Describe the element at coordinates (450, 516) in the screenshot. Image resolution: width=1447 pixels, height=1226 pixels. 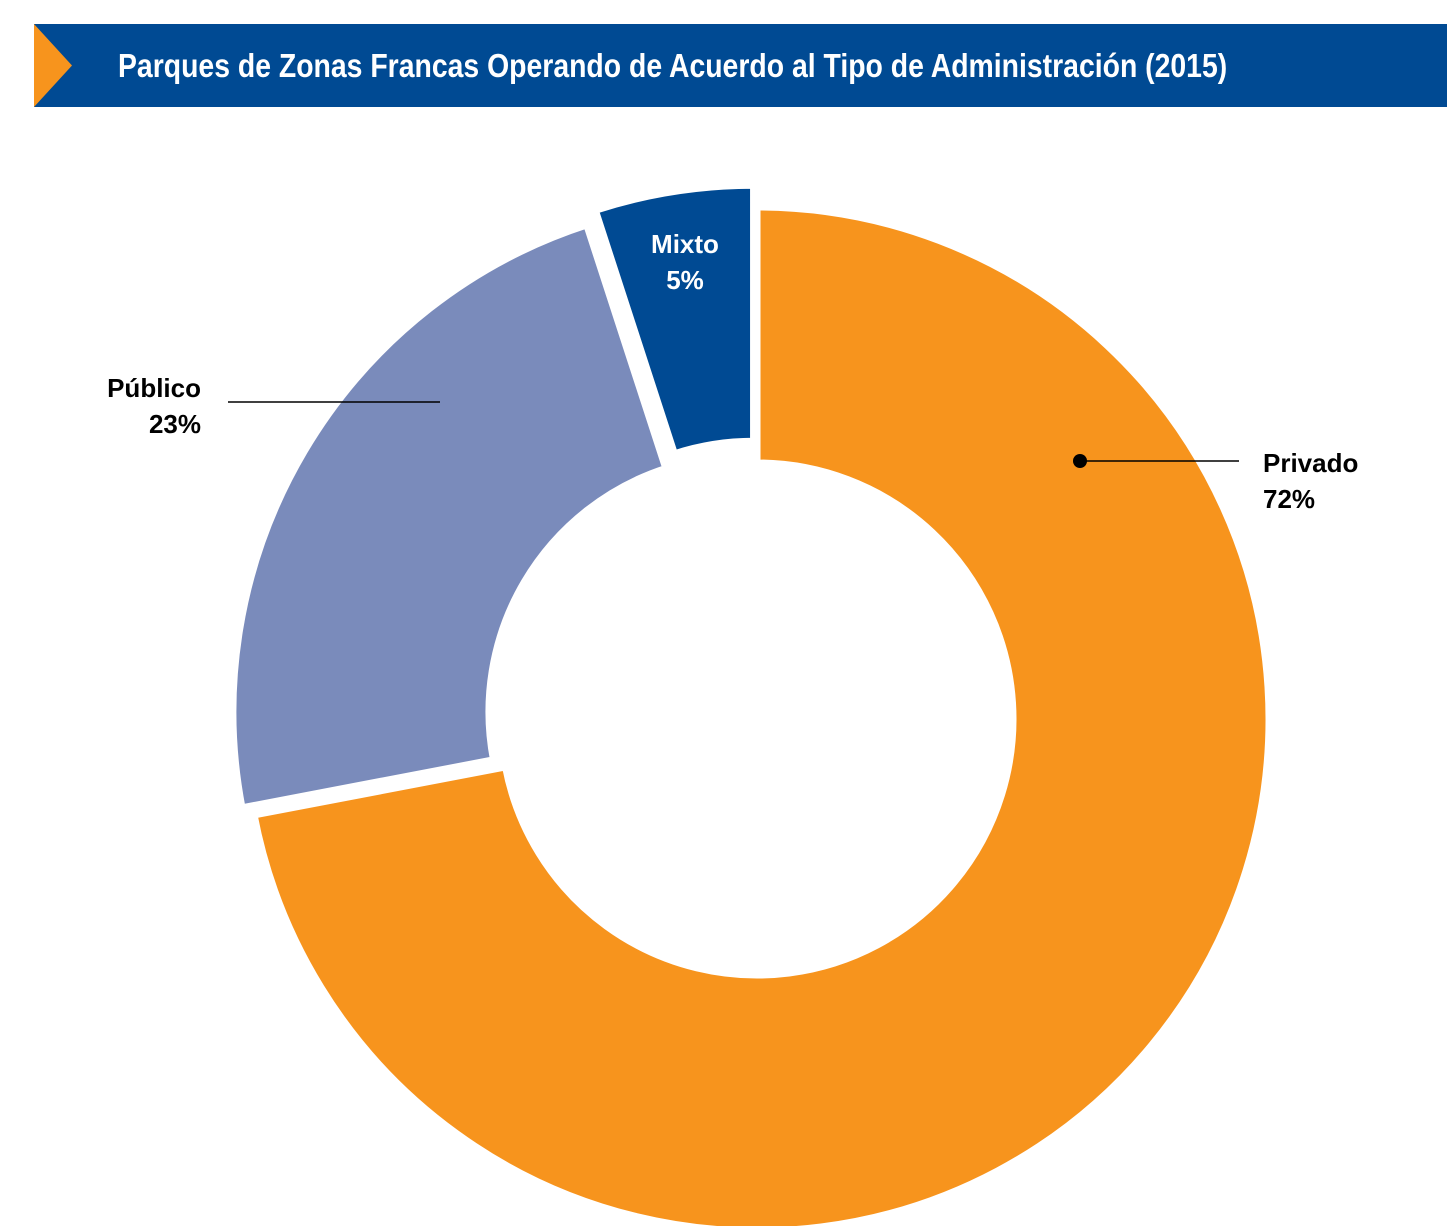
I see `slice-publico` at that location.